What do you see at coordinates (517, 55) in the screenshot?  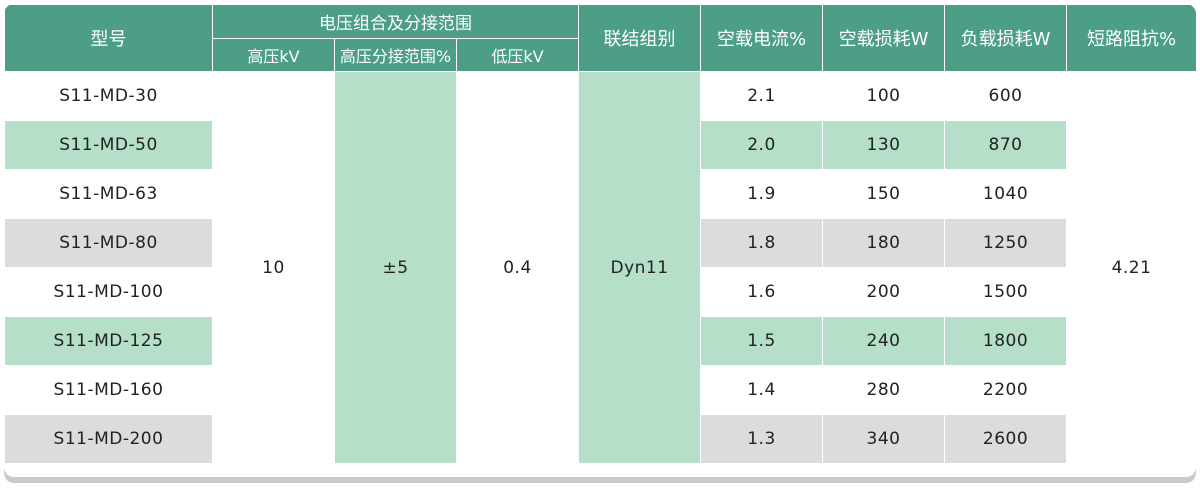 I see `header-lv: 低压kV` at bounding box center [517, 55].